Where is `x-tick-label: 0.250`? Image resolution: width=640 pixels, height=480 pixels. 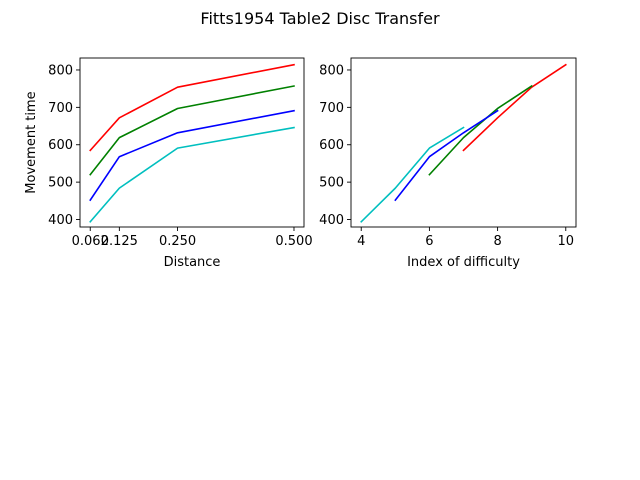
x-tick-label: 0.250 is located at coordinates (177, 241).